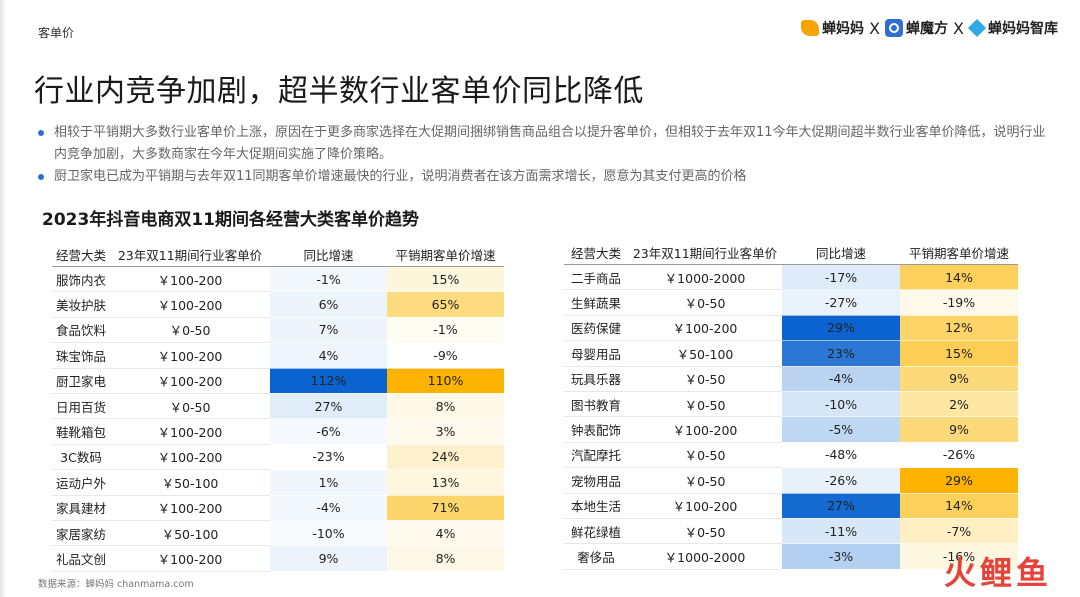 The width and height of the screenshot is (1080, 597). I want to click on yoy-cell: 1%, so click(328, 482).